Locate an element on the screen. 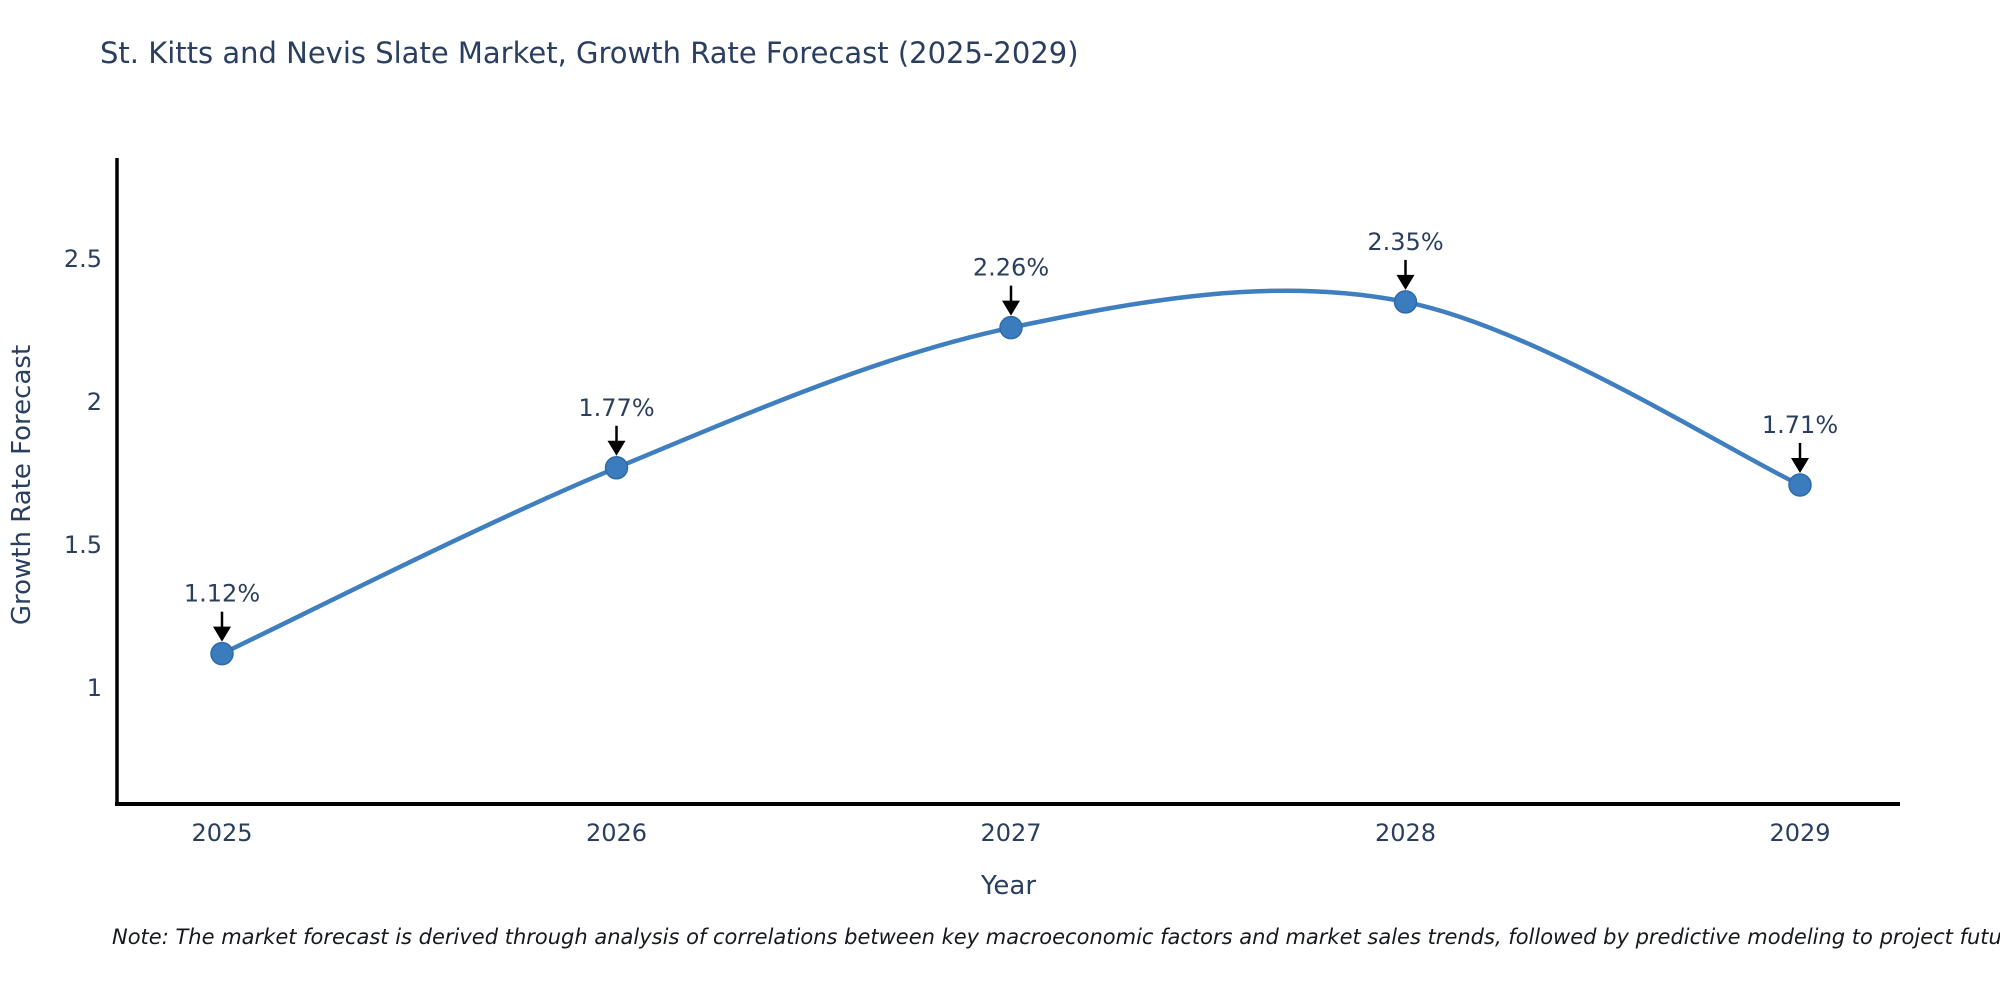 The height and width of the screenshot is (1000, 2000). data-point-2028 is located at coordinates (1405, 302).